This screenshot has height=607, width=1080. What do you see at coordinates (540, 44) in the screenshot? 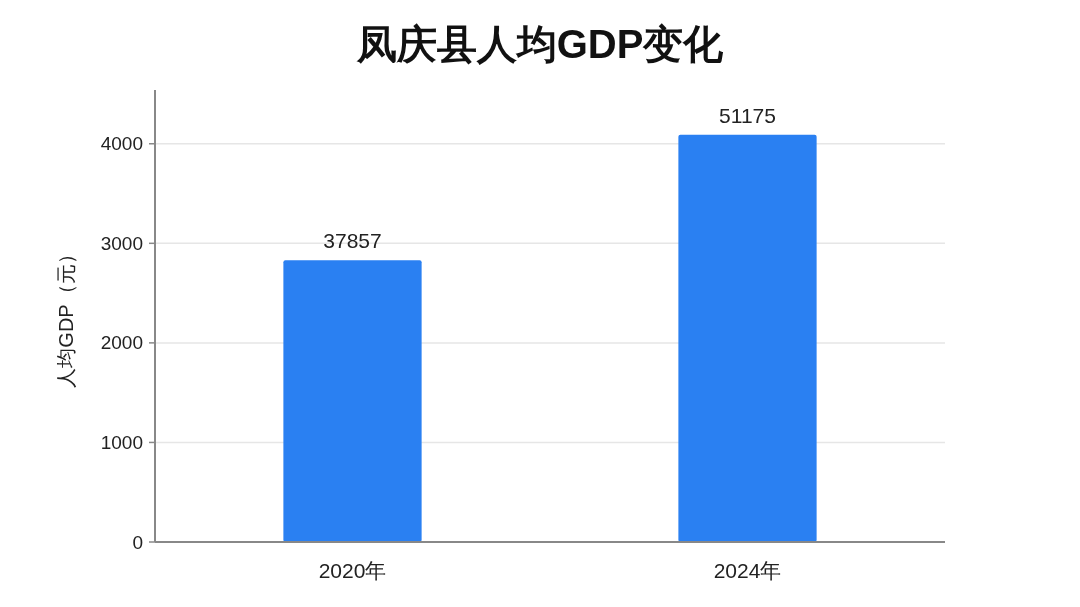
I see `chart-title: 凤庆县人均GDP变化` at bounding box center [540, 44].